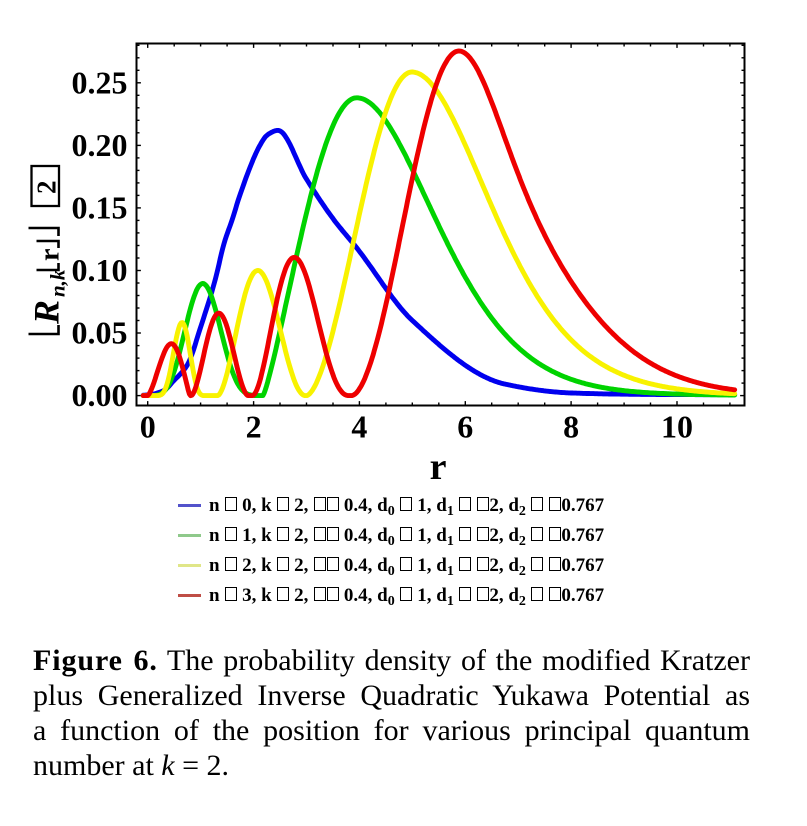 The image size is (807, 826). Describe the element at coordinates (100, 145) in the screenshot. I see `svg-text: 0.20` at that location.